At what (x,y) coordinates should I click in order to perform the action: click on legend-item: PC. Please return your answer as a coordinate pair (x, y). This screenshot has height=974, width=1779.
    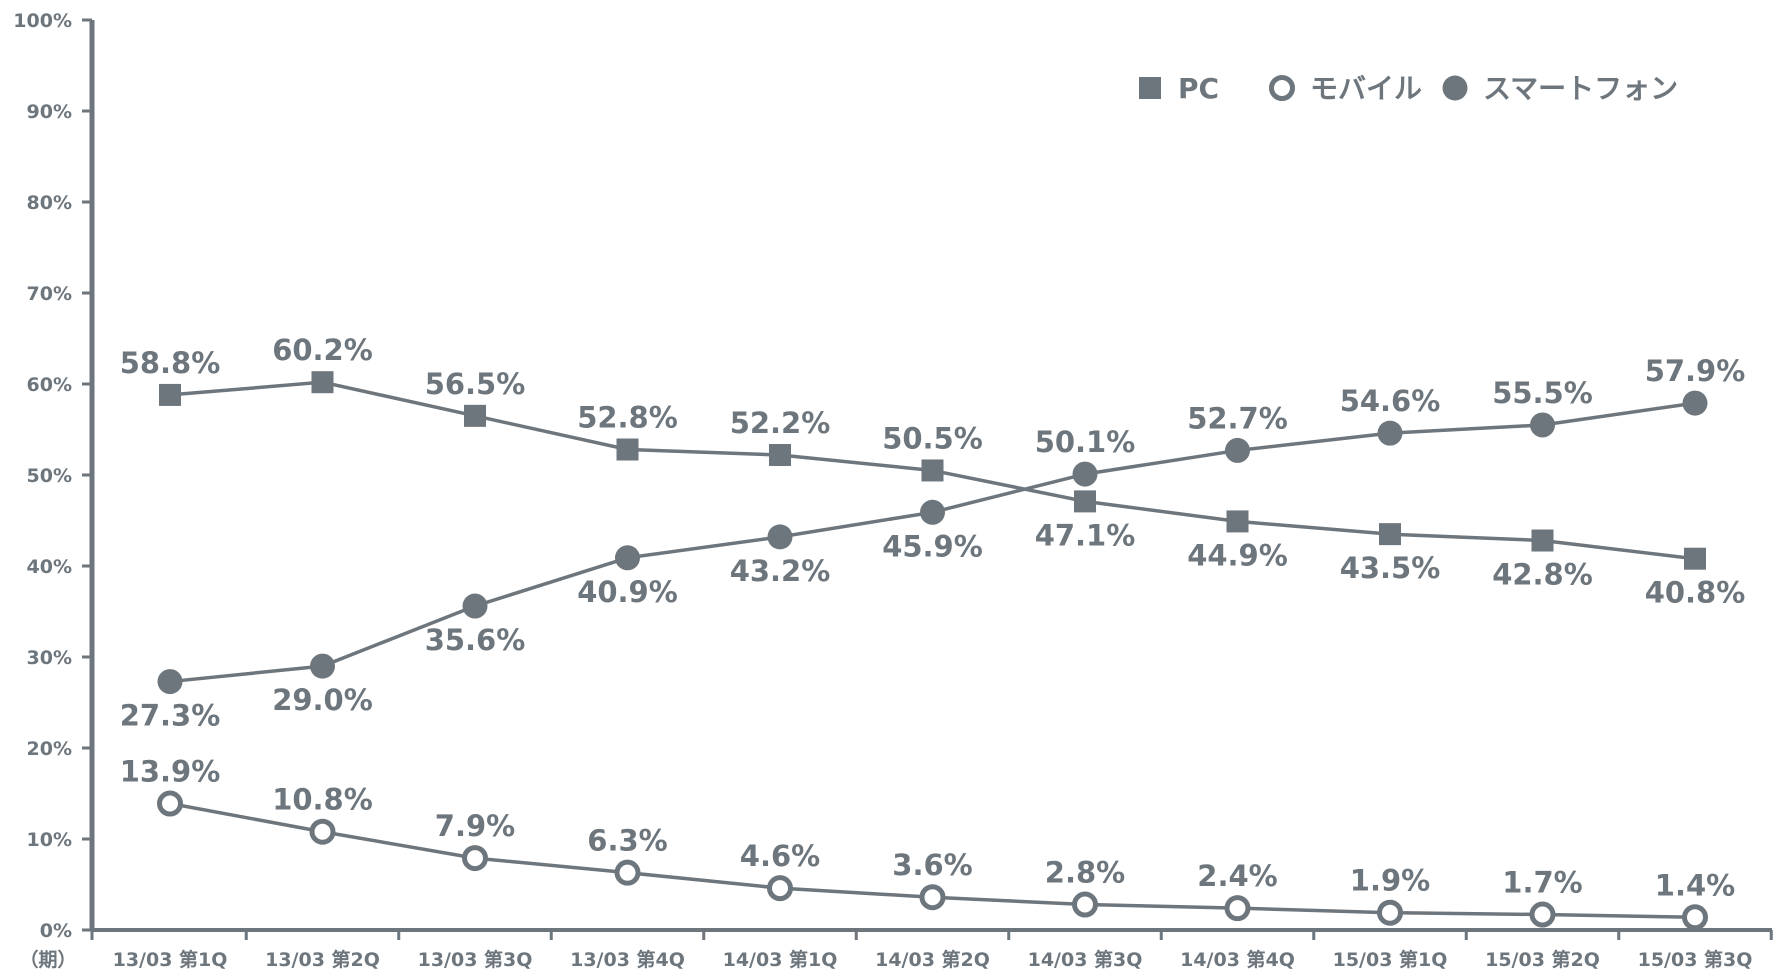
    Looking at the image, I should click on (1179, 88).